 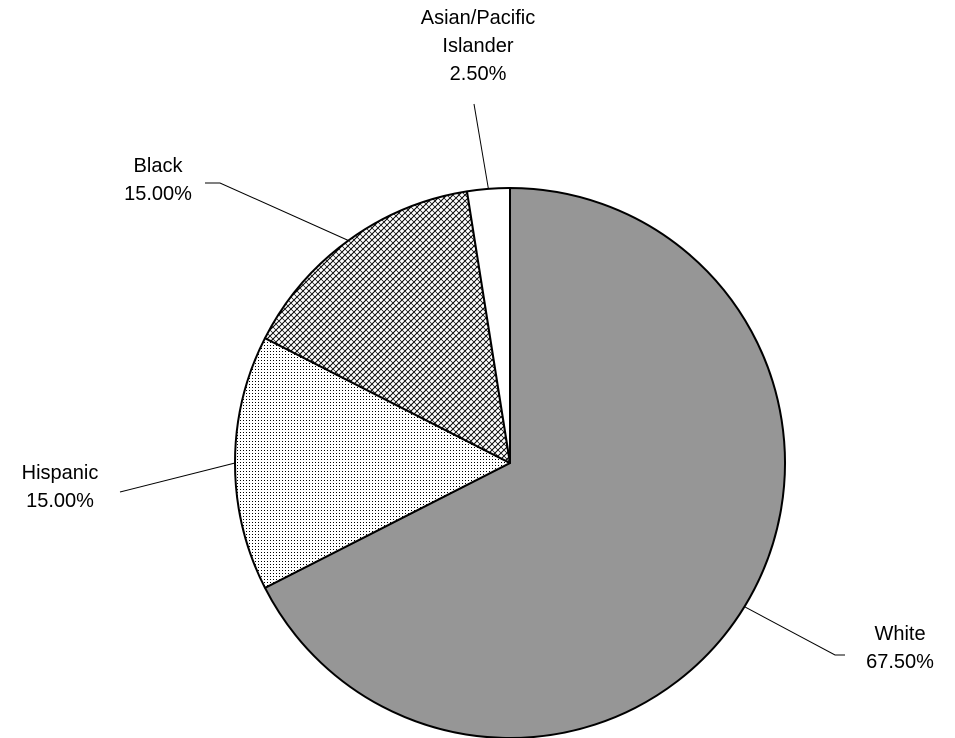 What do you see at coordinates (478, 74) in the screenshot?
I see `slice-label-asian-line3: 2.50%` at bounding box center [478, 74].